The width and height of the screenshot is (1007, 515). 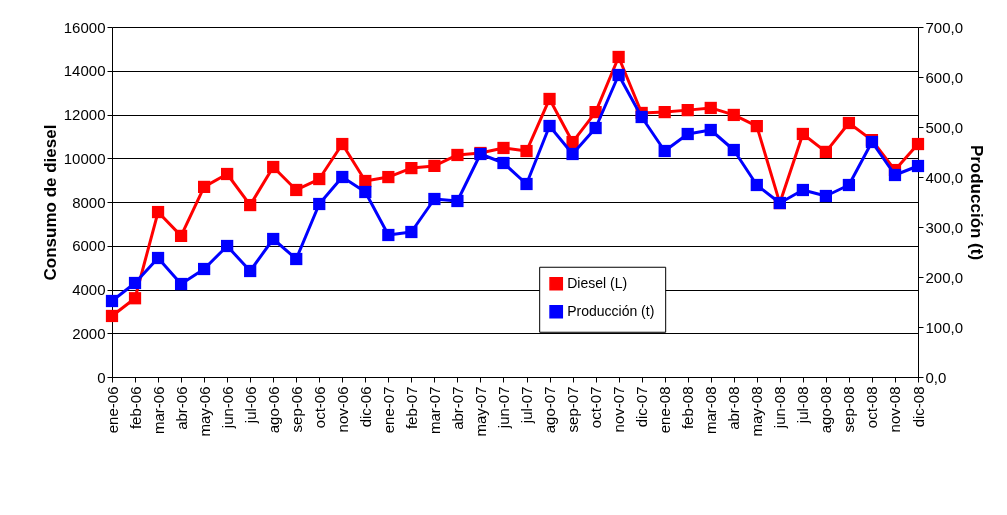 I want to click on x-tick-label: mar-08, so click(x=711, y=410).